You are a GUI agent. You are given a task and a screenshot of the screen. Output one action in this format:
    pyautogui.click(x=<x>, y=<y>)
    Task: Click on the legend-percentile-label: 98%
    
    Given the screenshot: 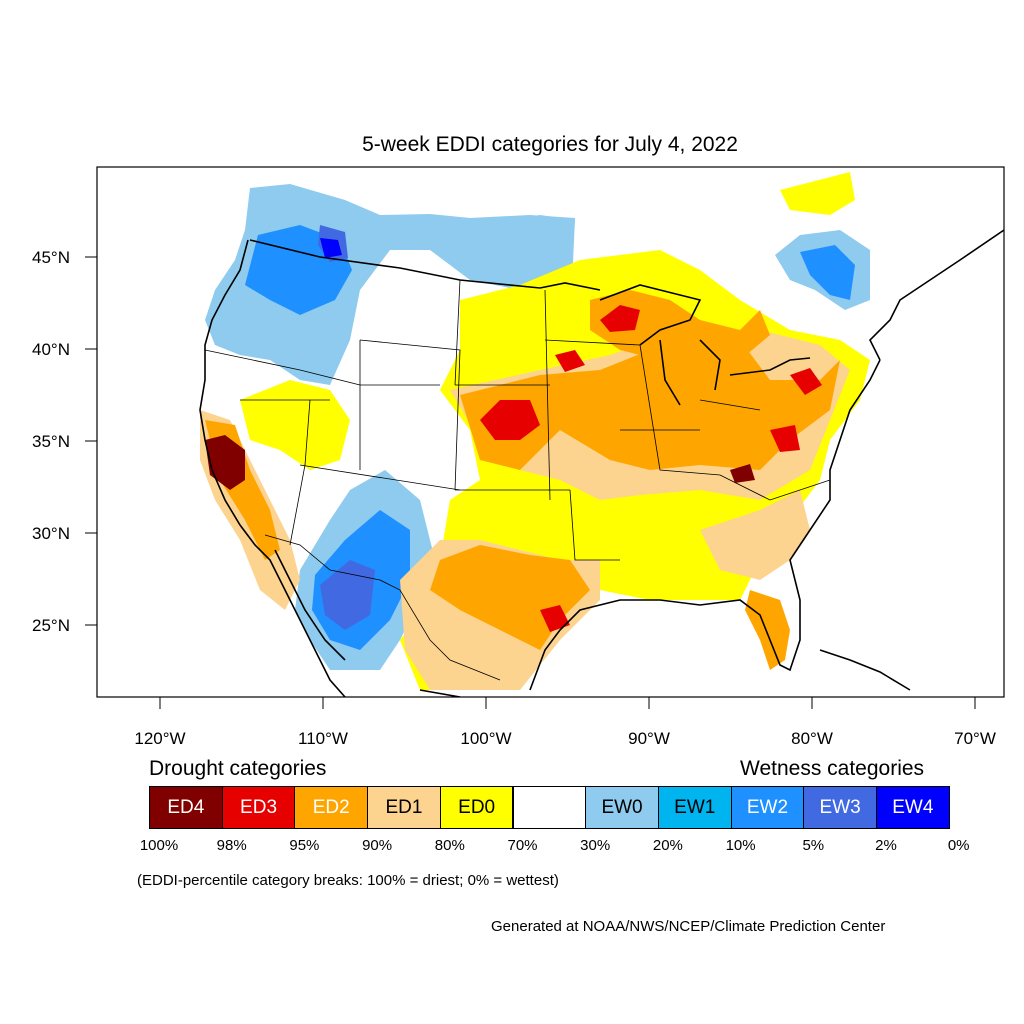 What is the action you would take?
    pyautogui.click(x=231, y=845)
    